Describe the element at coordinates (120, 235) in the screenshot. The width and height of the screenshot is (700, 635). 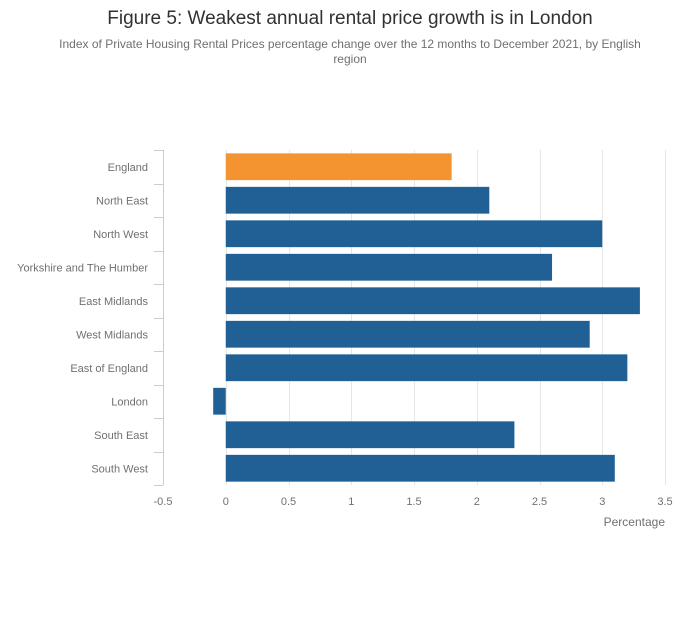
I see `category-label-2: North West` at that location.